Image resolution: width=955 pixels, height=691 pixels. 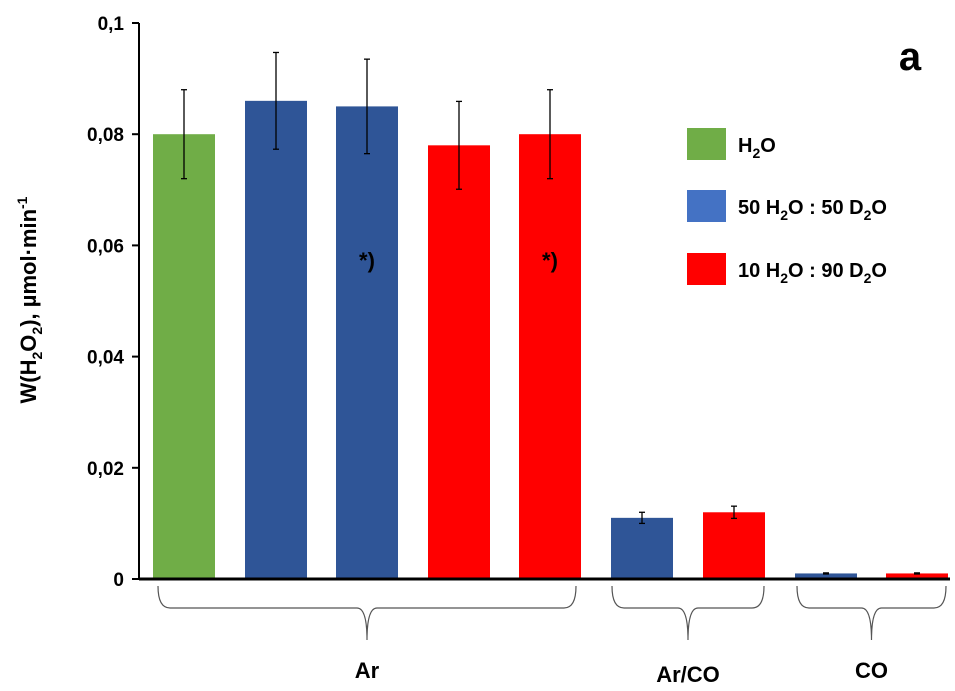 I want to click on group-label: Ar/CO, so click(x=688, y=674).